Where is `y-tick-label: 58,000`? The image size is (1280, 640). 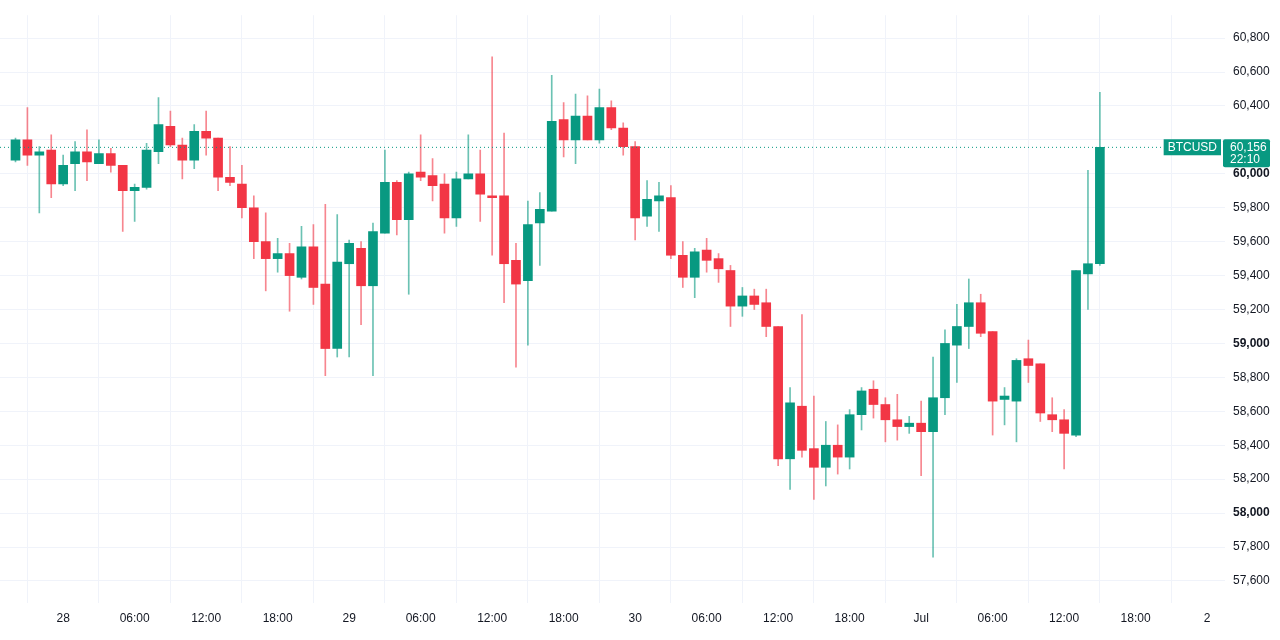
y-tick-label: 58,000 is located at coordinates (1252, 512).